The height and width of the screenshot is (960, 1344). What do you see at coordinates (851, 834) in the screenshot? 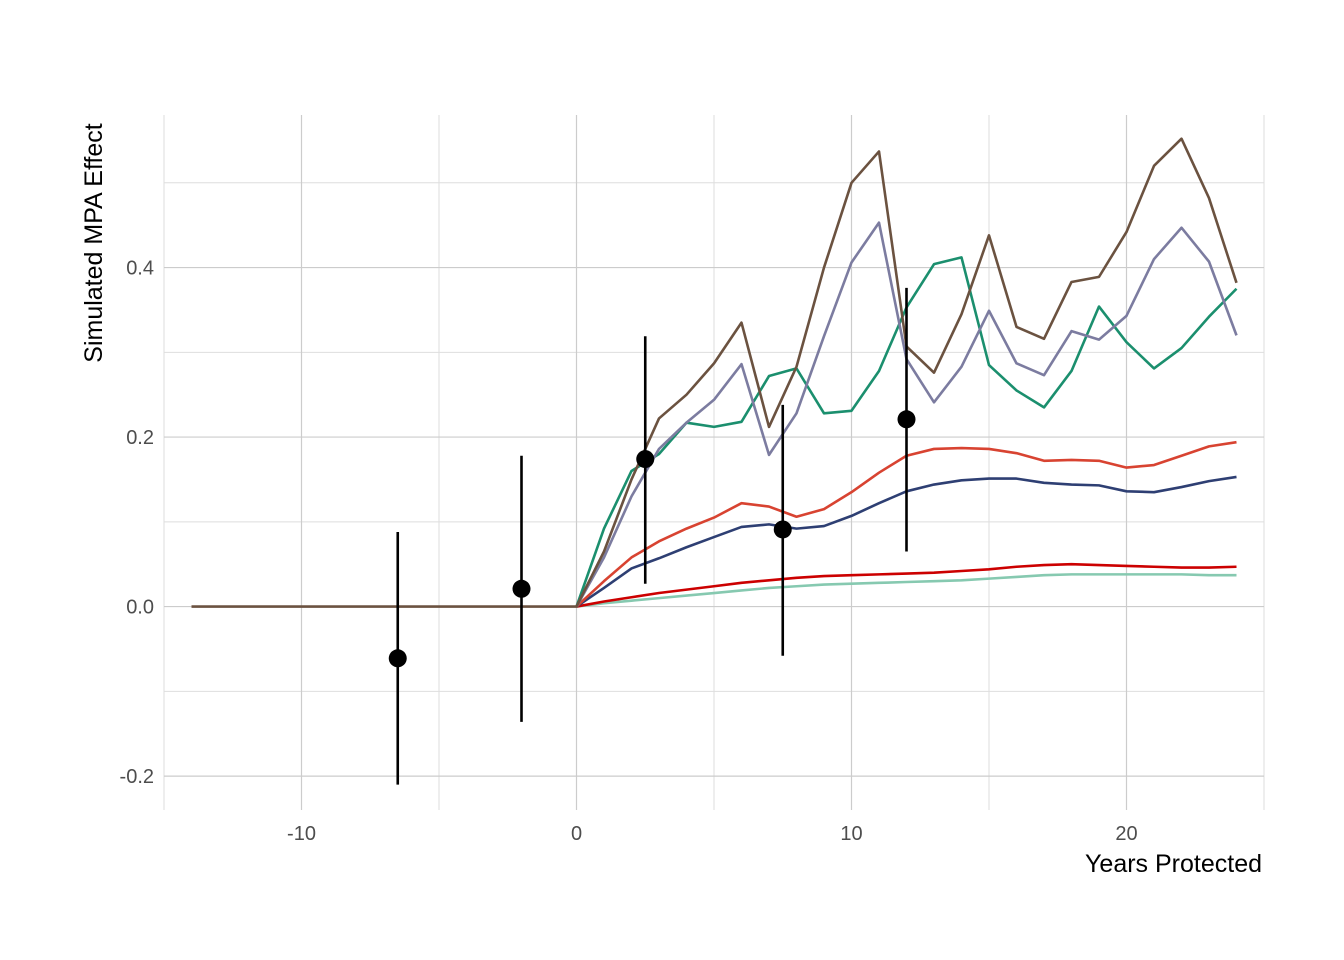
I see `x-tick-label: 10` at bounding box center [851, 834].